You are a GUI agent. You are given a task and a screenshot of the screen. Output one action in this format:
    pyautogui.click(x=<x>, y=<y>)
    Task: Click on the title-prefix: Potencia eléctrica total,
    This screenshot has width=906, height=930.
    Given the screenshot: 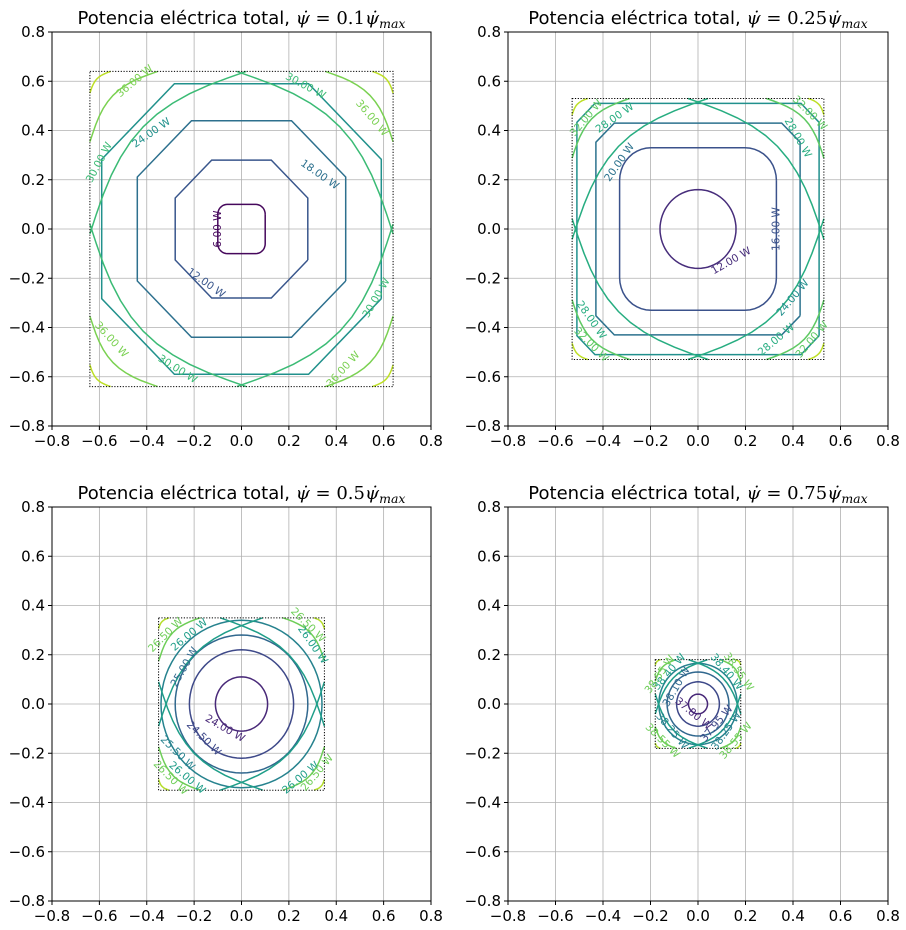 What is the action you would take?
    pyautogui.click(x=637, y=18)
    